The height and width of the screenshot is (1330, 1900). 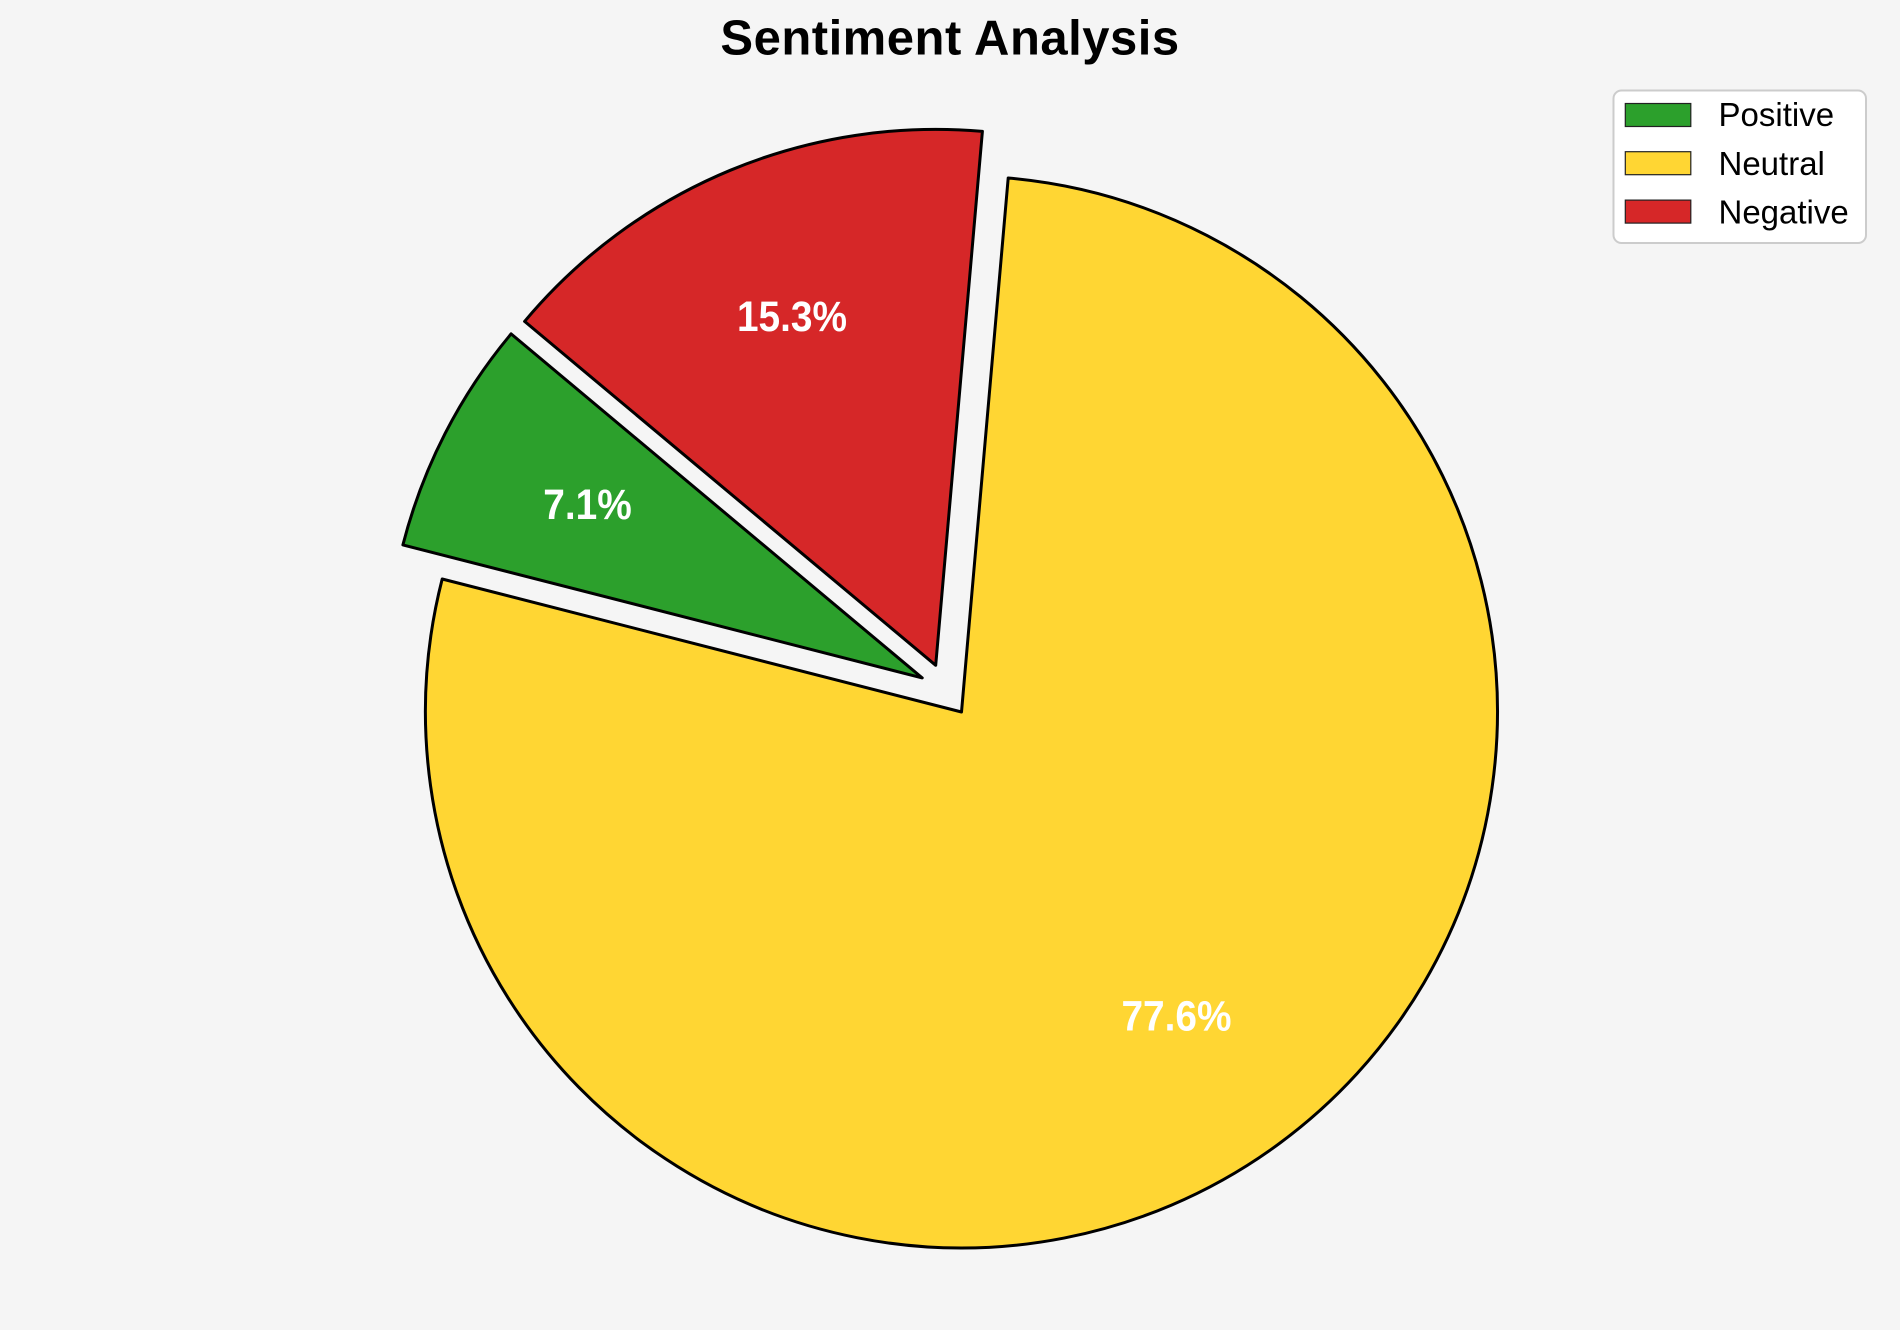 I want to click on svg-text: Sentiment Analysis, so click(x=949, y=39).